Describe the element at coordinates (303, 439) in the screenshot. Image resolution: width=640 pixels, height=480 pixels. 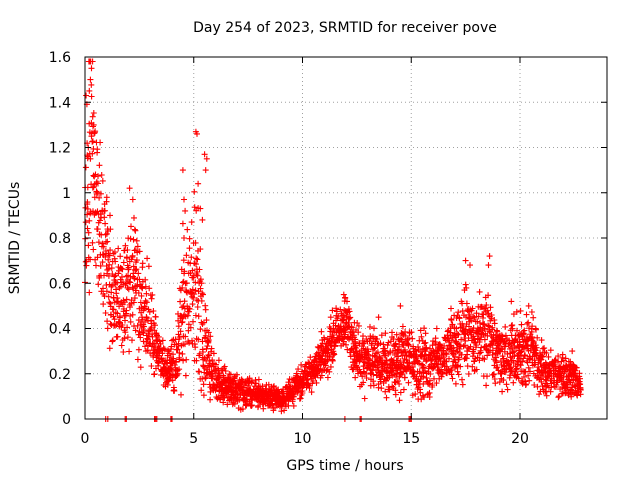
I see `x-tick-label: 10` at that location.